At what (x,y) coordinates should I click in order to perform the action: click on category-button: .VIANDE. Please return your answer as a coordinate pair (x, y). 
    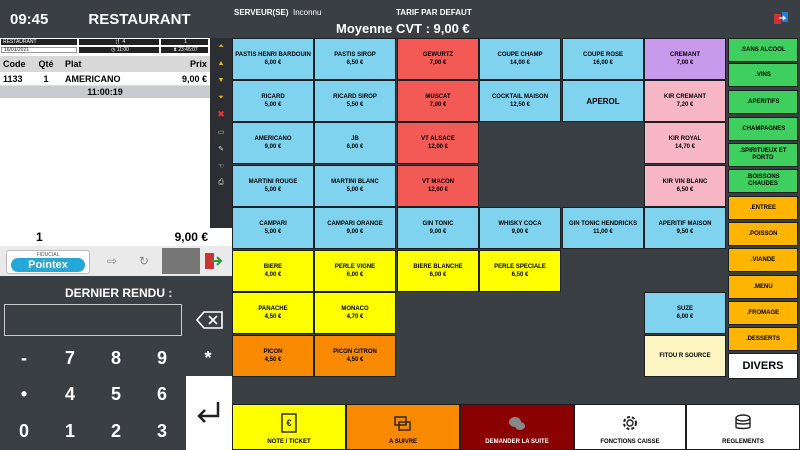
    Looking at the image, I should click on (763, 260).